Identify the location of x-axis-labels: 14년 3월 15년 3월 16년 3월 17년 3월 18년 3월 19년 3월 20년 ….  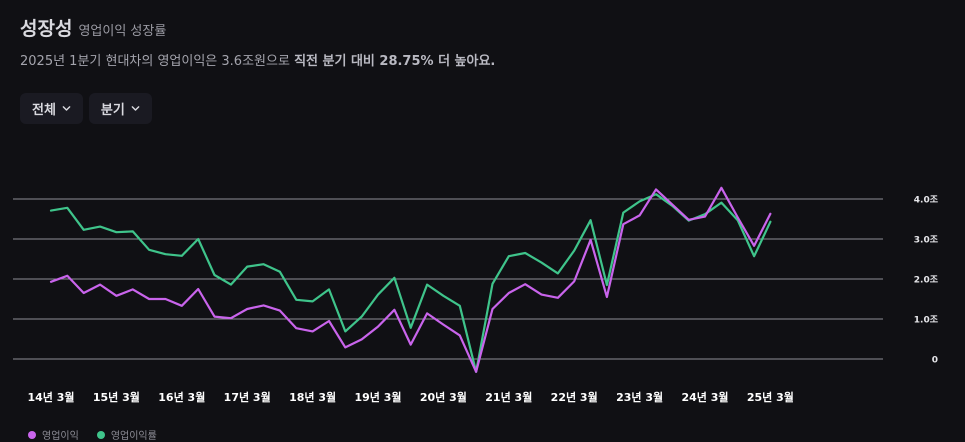
(410, 397).